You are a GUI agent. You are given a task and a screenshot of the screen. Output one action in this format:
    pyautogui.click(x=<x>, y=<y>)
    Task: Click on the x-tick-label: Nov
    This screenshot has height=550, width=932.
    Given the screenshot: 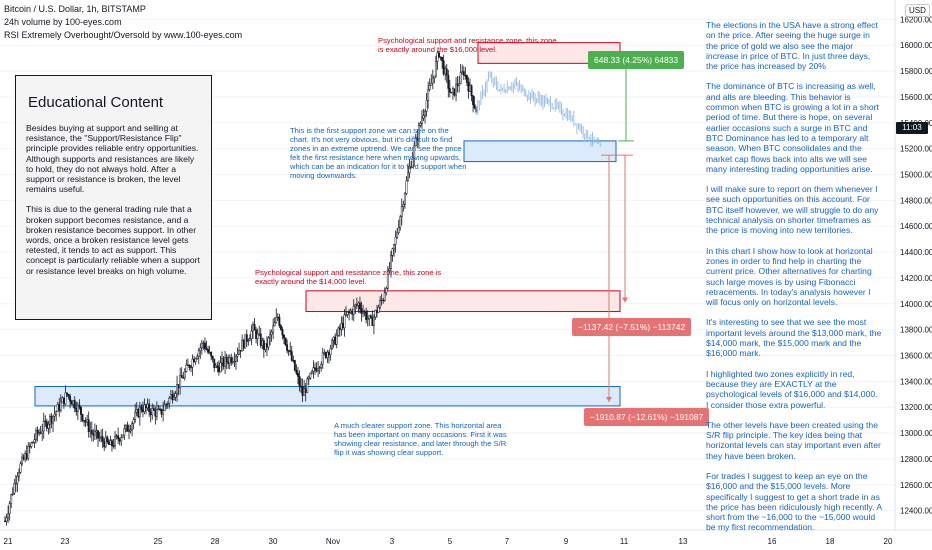 What is the action you would take?
    pyautogui.click(x=333, y=541)
    